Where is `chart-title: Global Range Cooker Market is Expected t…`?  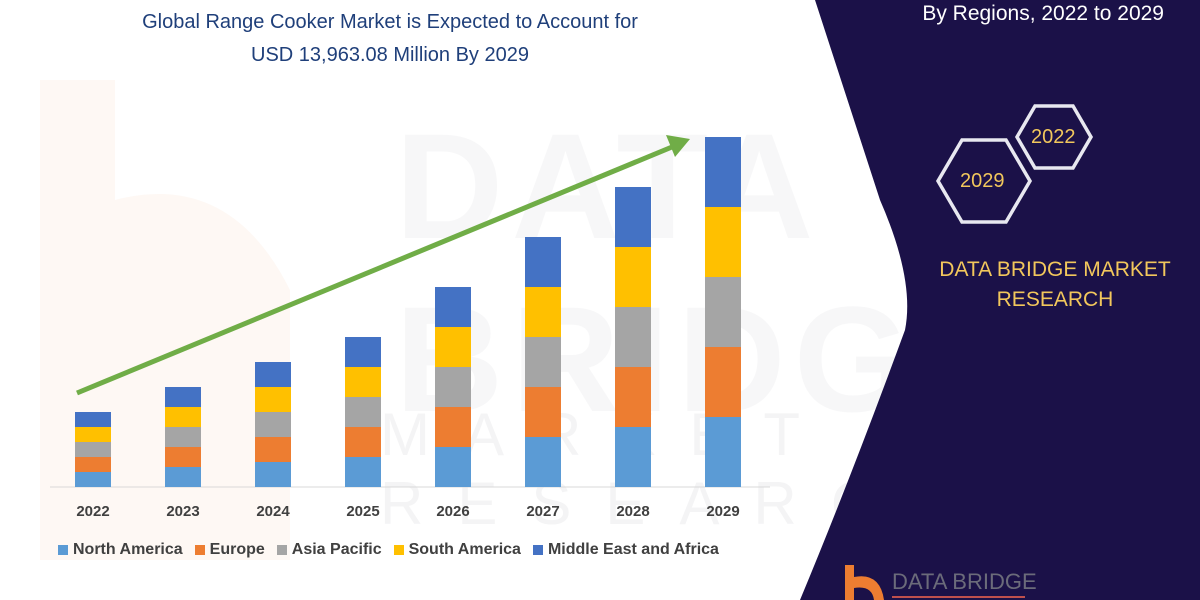 chart-title: Global Range Cooker Market is Expected t… is located at coordinates (390, 39).